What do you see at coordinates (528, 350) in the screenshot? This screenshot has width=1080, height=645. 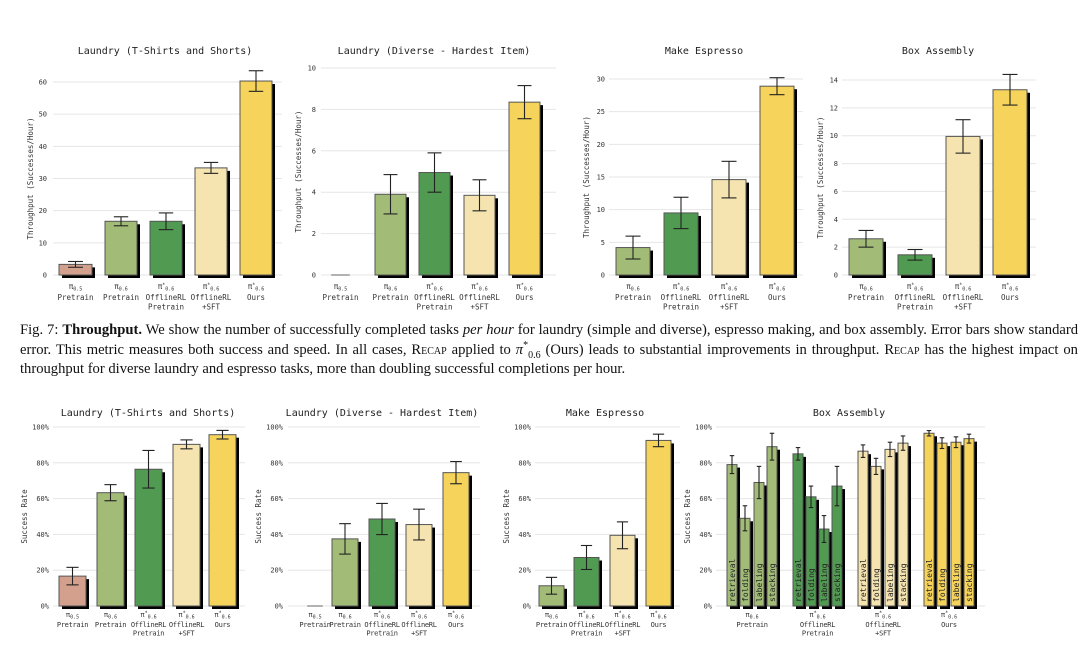 I see `caption-math-pi: π*0.6` at bounding box center [528, 350].